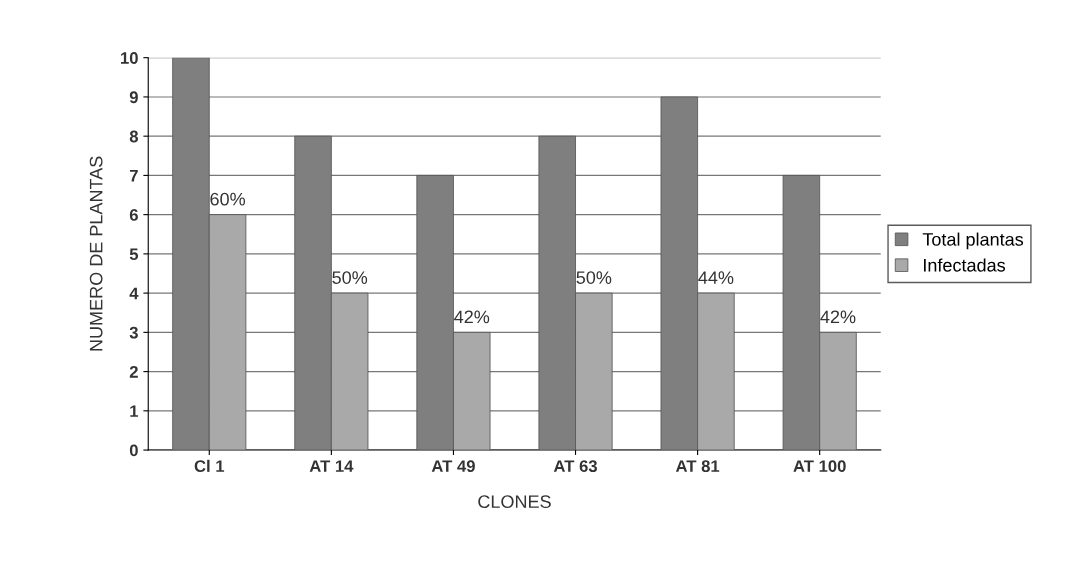  Describe the element at coordinates (716, 277) in the screenshot. I see `annotation: 44%` at that location.